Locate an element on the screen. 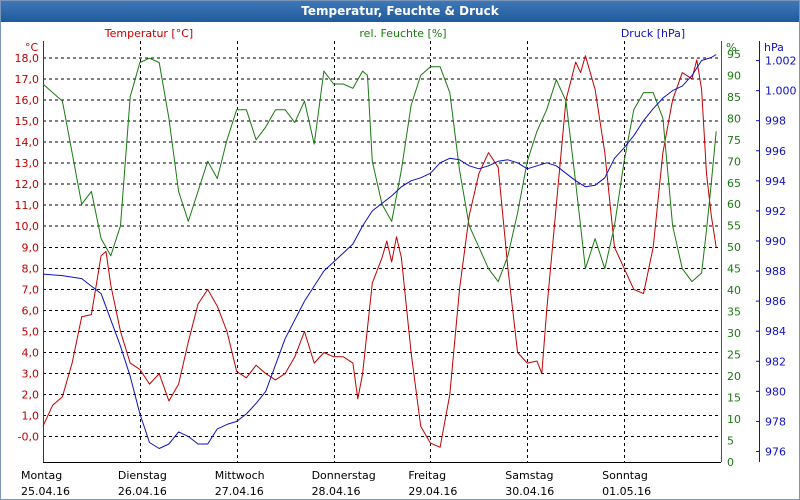 Image resolution: width=800 pixels, height=500 pixels. humidity-tick-label: 75 is located at coordinates (734, 140).